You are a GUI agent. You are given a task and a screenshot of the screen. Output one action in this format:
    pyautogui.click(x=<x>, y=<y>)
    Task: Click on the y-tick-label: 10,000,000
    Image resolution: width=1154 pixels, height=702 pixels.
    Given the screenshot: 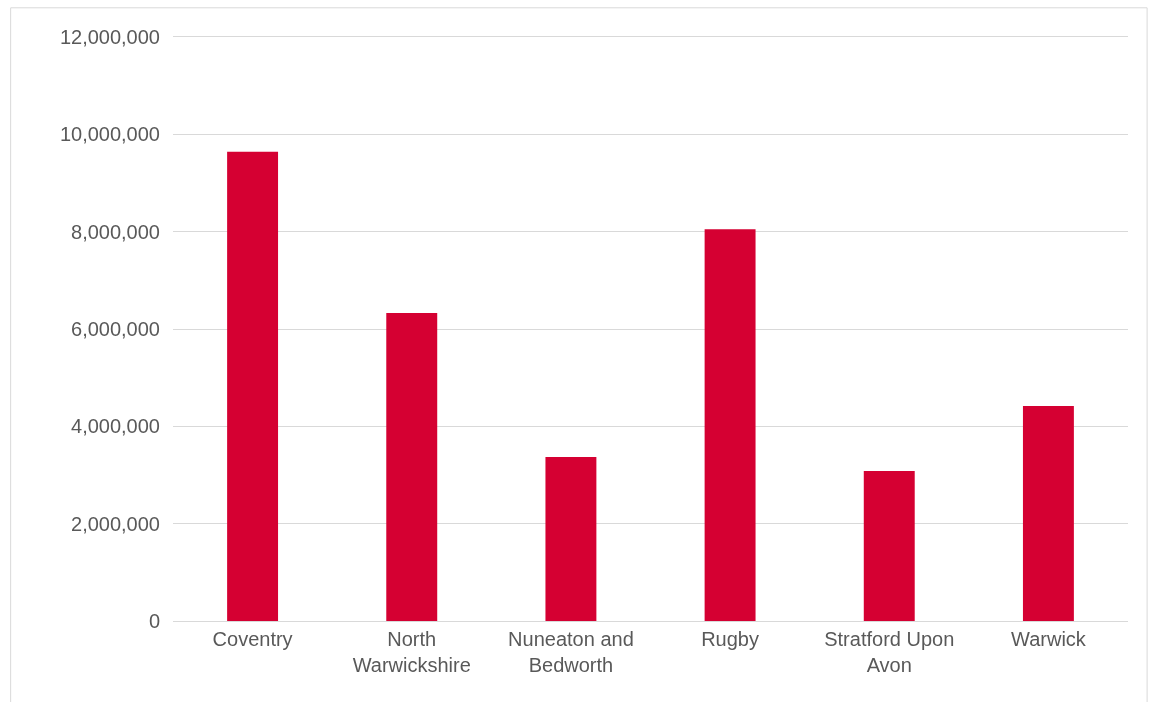 What is the action you would take?
    pyautogui.click(x=109, y=134)
    